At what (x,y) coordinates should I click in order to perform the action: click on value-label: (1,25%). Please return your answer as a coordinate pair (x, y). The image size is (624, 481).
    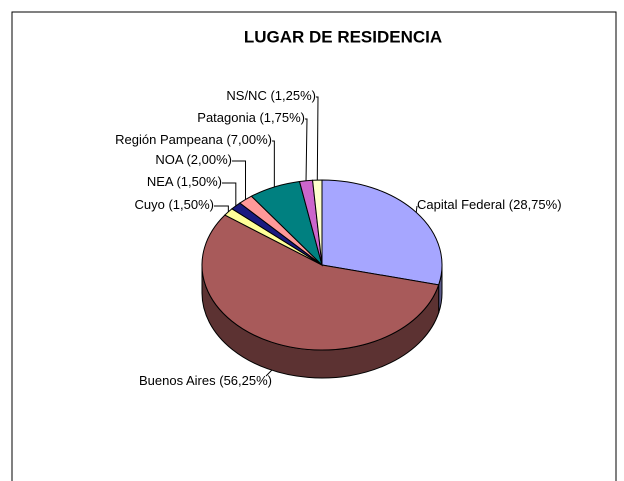
    Looking at the image, I should click on (293, 95).